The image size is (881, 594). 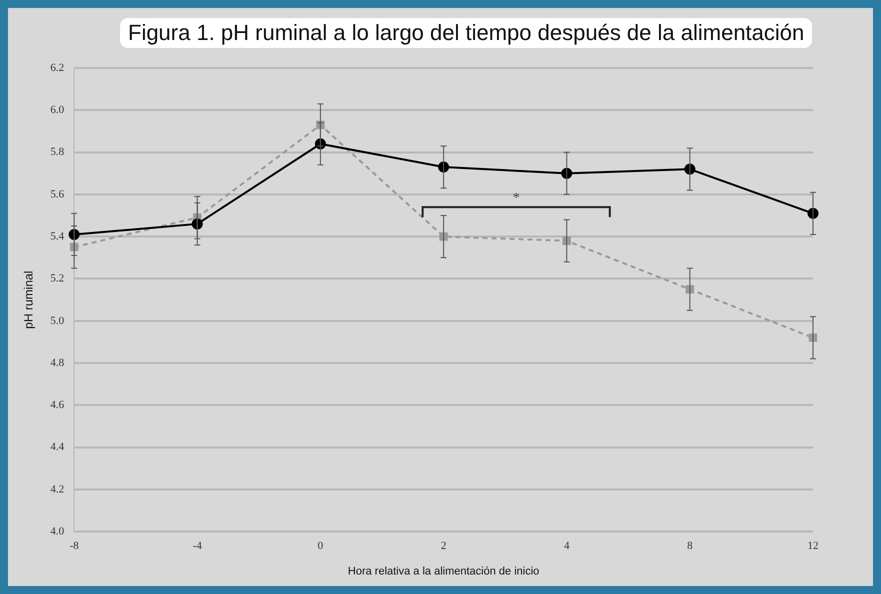 What do you see at coordinates (57, 152) in the screenshot?
I see `y-tick-label: 5.8` at bounding box center [57, 152].